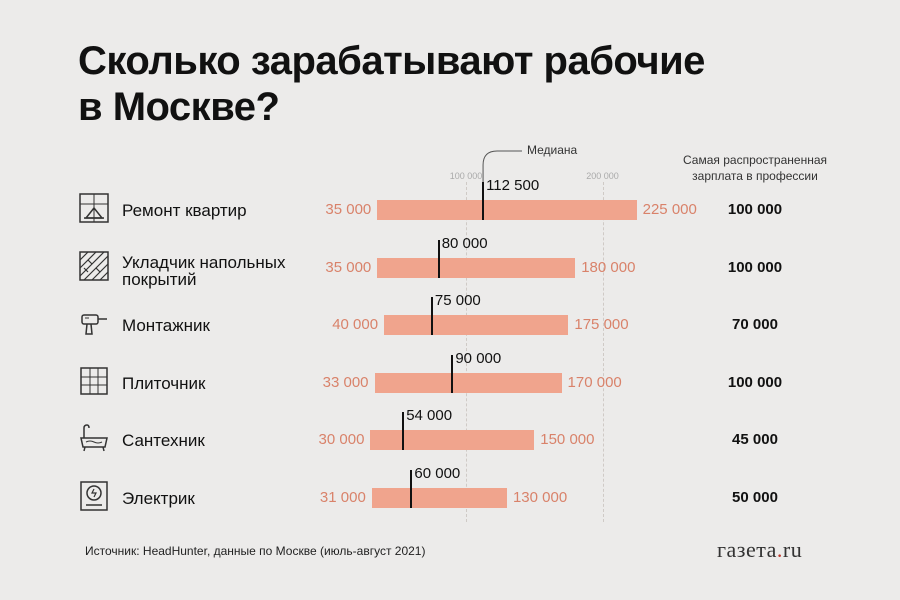  What do you see at coordinates (429, 415) in the screenshot?
I see `median-salary-label: 54 000` at bounding box center [429, 415].